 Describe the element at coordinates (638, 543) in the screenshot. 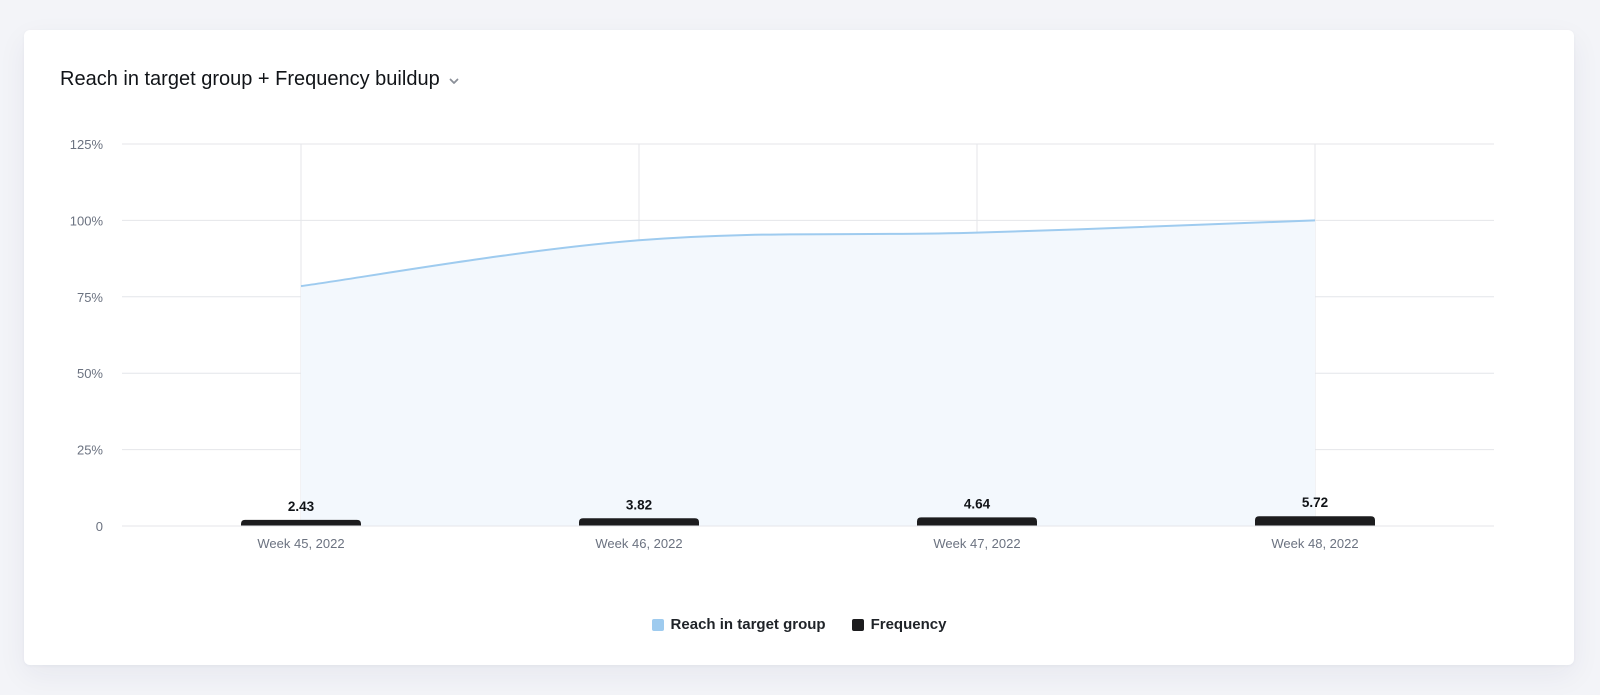

I see `x-tick-label: Week 46, 2022` at that location.